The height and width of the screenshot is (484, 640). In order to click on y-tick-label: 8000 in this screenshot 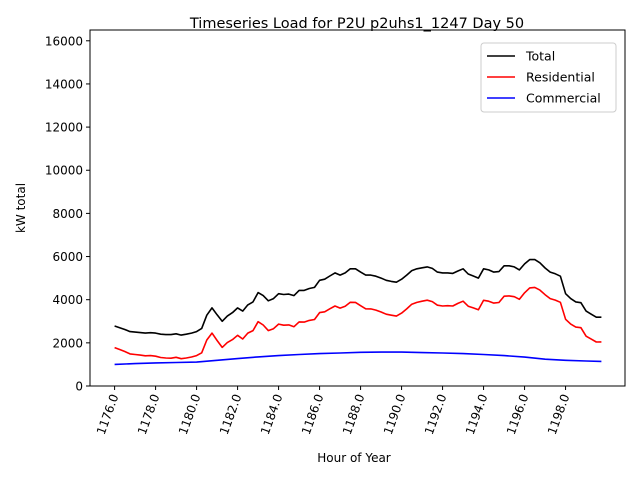, I will do `click(67, 214)`.